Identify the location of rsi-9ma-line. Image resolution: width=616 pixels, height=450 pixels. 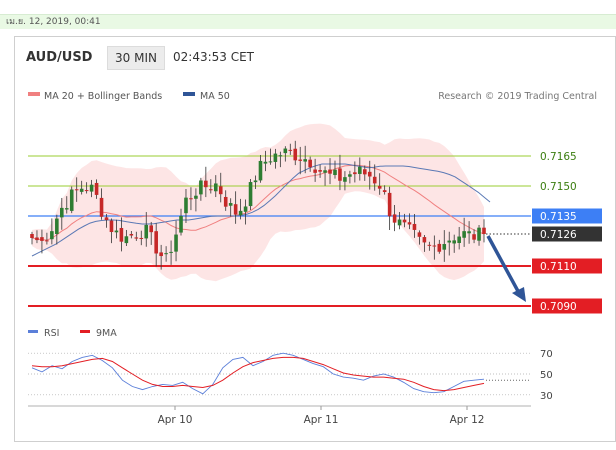
(258, 374).